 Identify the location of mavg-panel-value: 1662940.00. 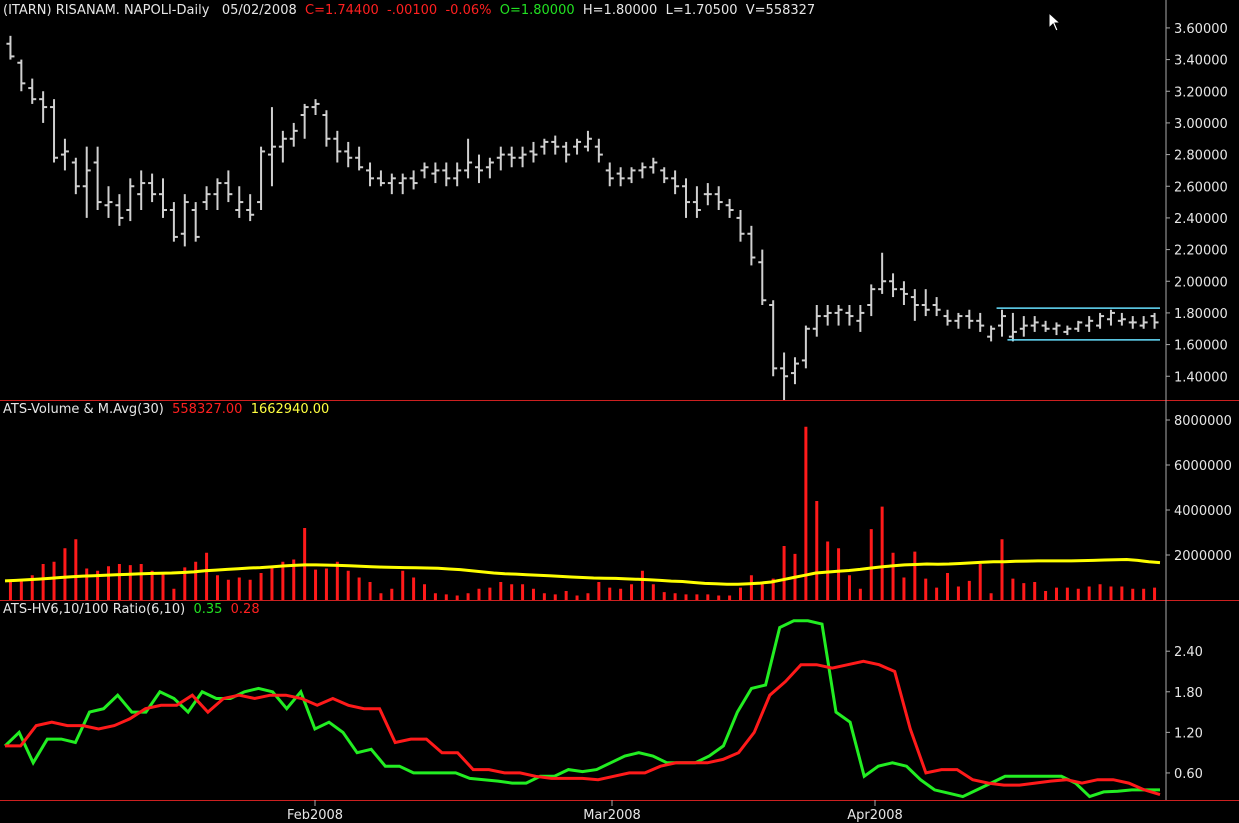
(290, 409).